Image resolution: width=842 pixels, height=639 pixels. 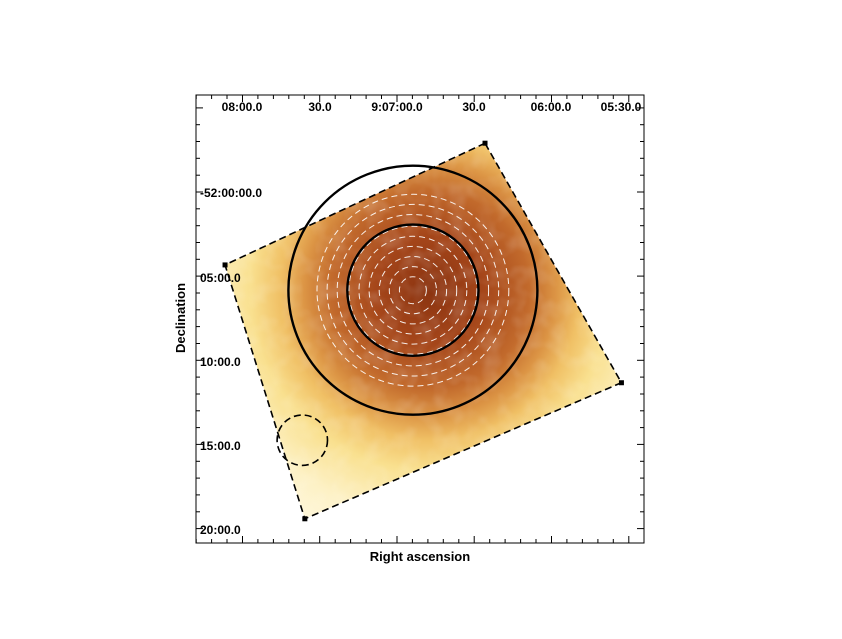 I want to click on region-outer-circle, so click(x=413, y=290).